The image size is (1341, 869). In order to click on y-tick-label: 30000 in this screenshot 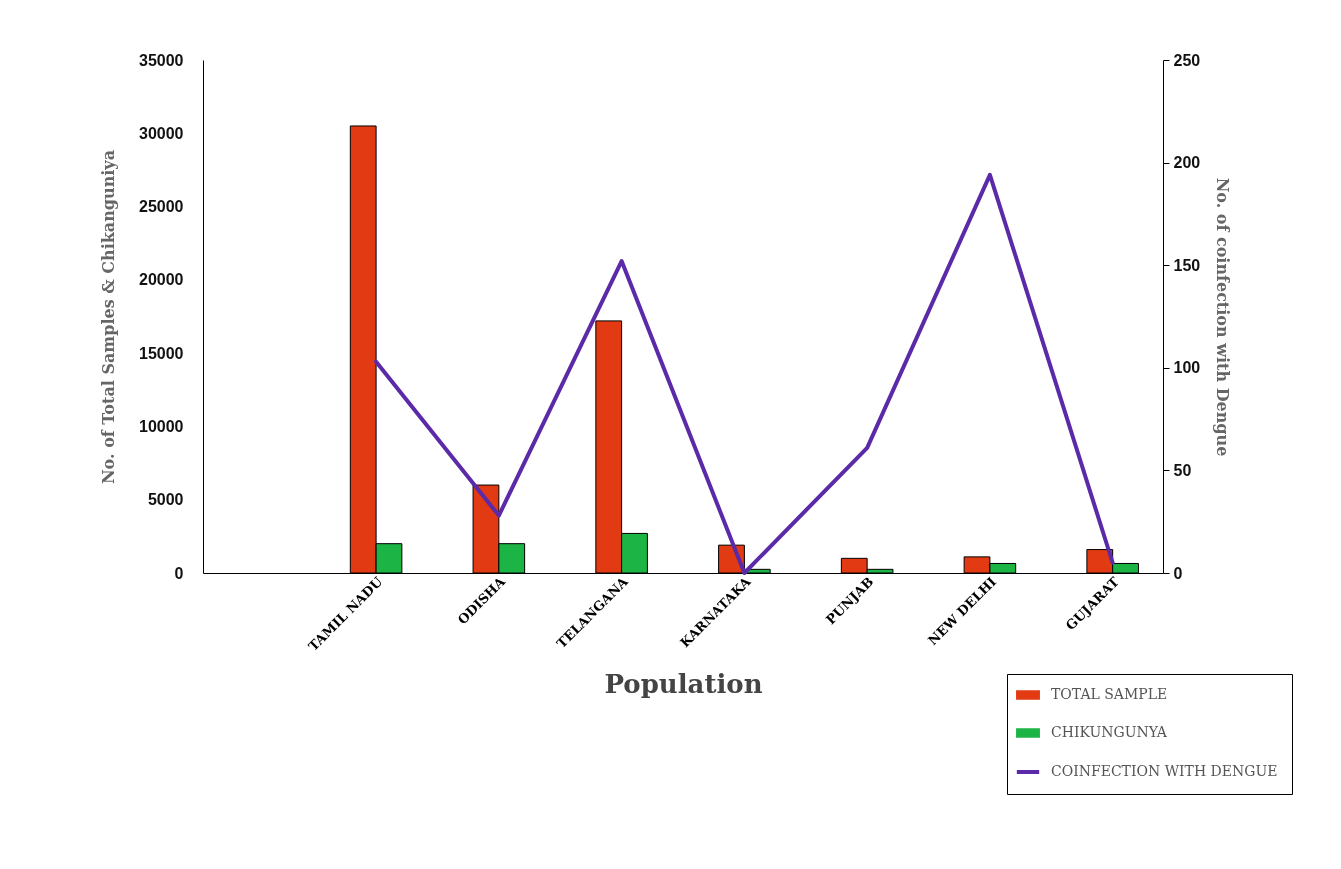, I will do `click(161, 133)`.